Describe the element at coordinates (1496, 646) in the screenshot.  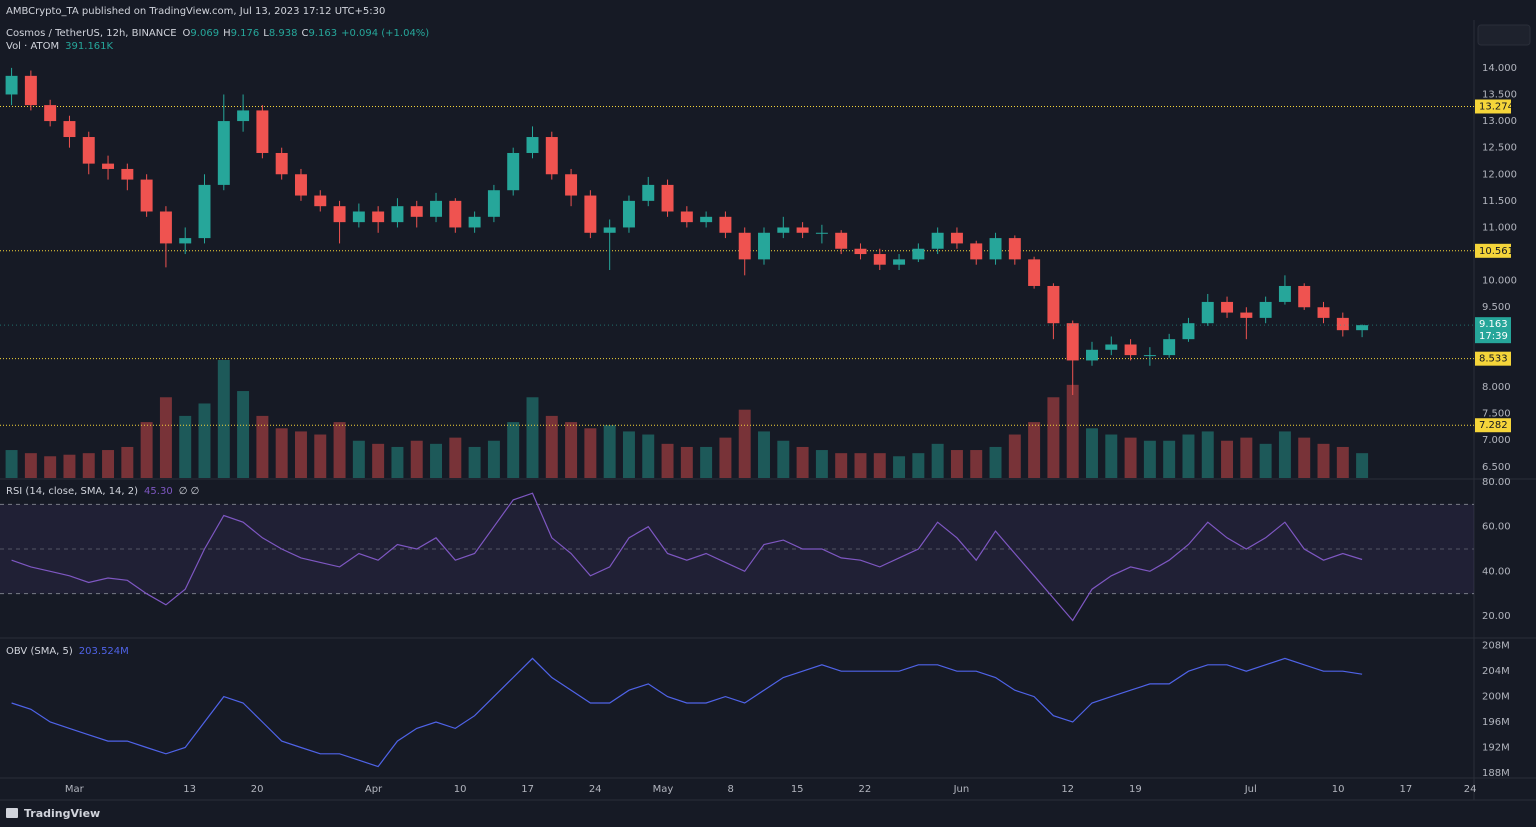
I see `y-tick-label: 208M` at that location.